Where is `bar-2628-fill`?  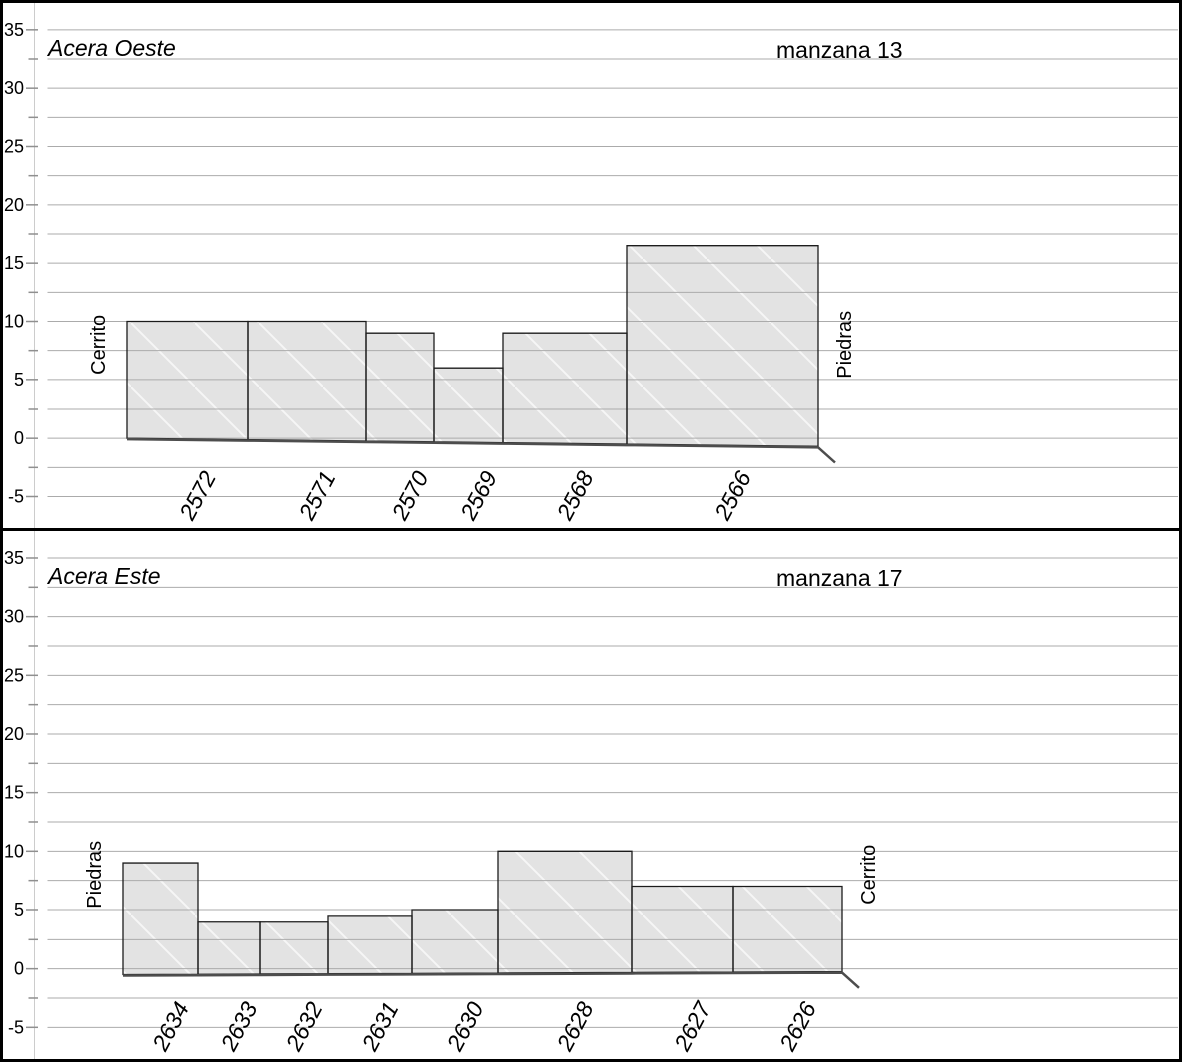 bar-2628-fill is located at coordinates (565, 912).